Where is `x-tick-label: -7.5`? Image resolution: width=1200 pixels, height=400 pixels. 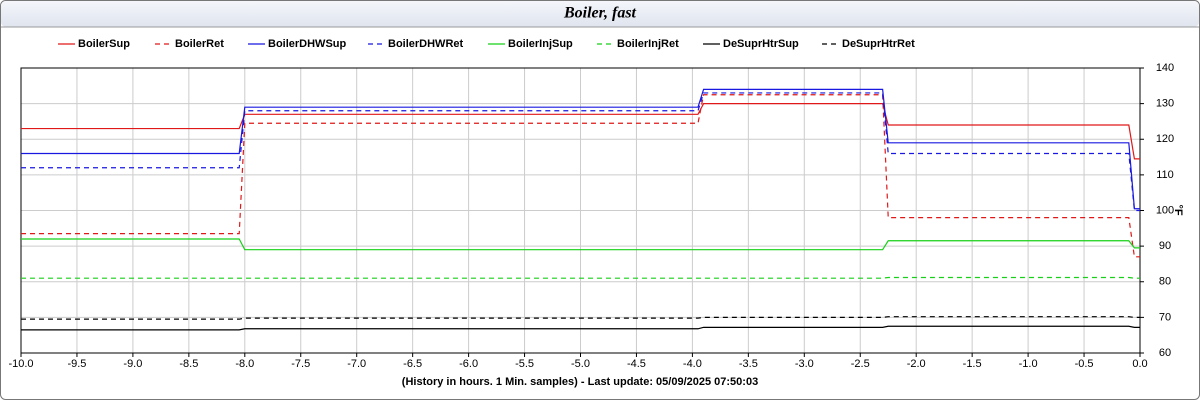
x-tick-label: -7.5 is located at coordinates (300, 364).